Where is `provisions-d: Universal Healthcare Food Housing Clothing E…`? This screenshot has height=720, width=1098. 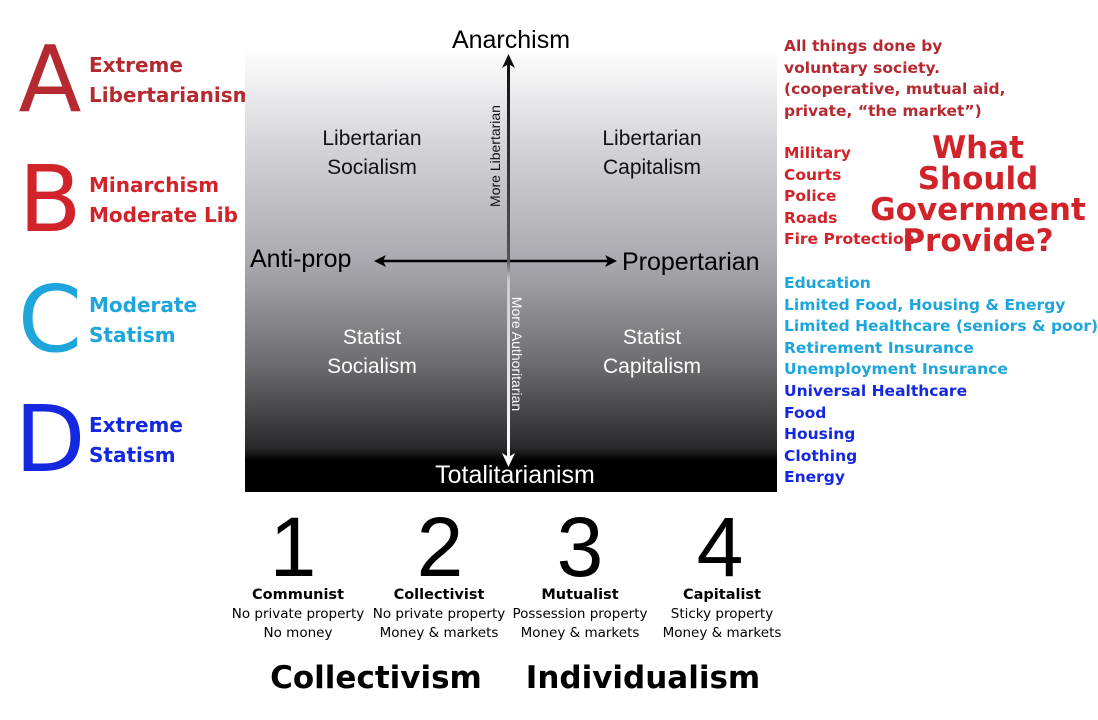 provisions-d: Universal Healthcare Food Housing Clothing E… is located at coordinates (876, 434).